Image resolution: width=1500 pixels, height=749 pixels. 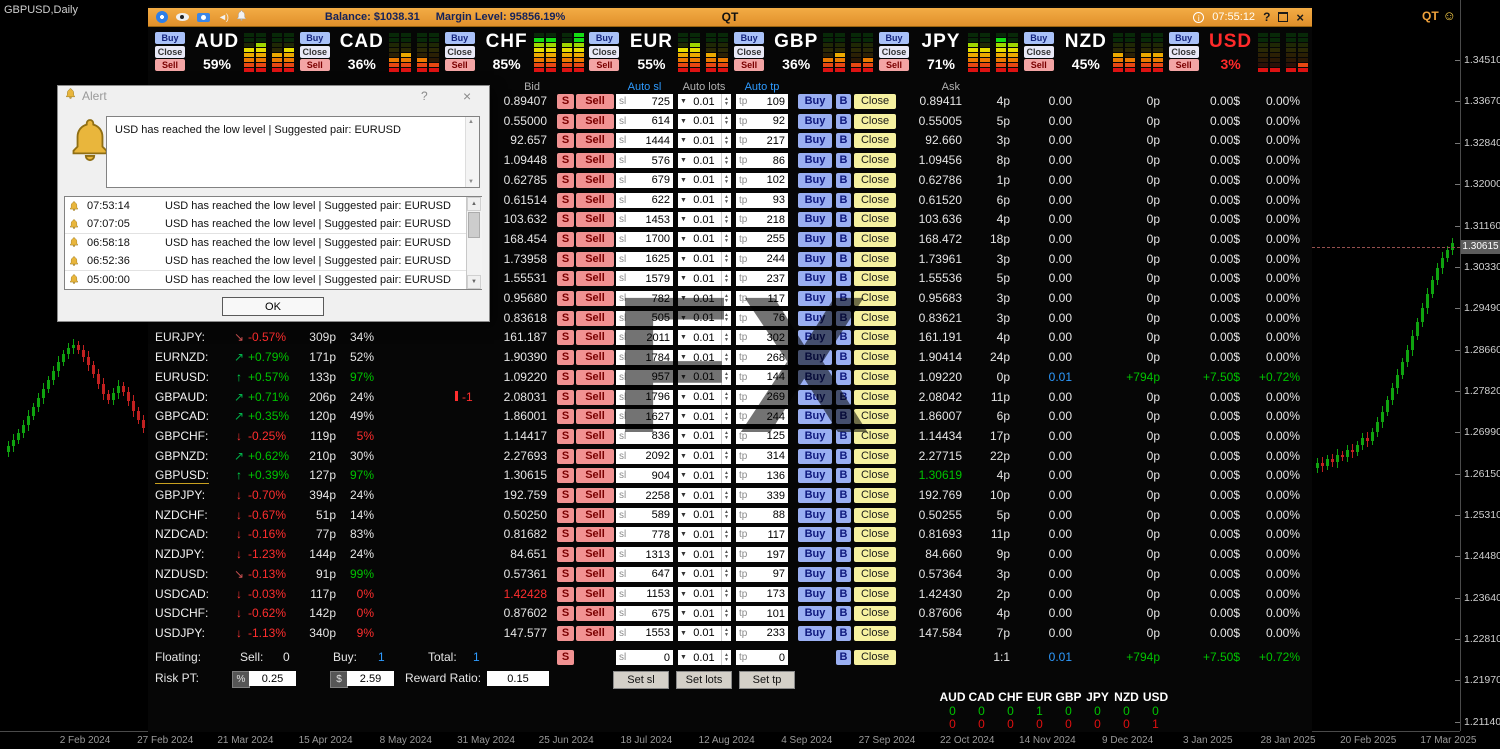 What do you see at coordinates (472, 152) in the screenshot?
I see `message-scrollbar: ▲ ▼` at bounding box center [472, 152].